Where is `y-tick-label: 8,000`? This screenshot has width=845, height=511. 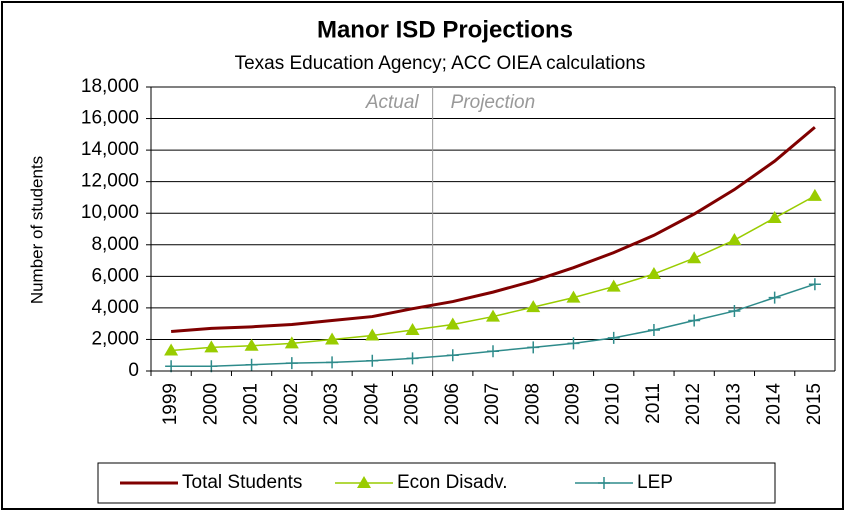 y-tick-label: 8,000 is located at coordinates (115, 244).